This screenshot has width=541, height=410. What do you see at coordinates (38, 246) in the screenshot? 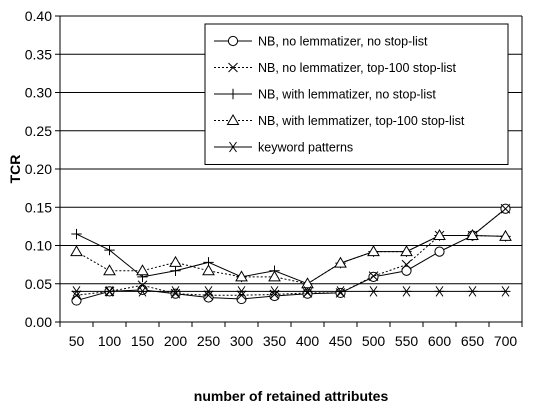
I see `y-tick-label: 0.10` at bounding box center [38, 246].